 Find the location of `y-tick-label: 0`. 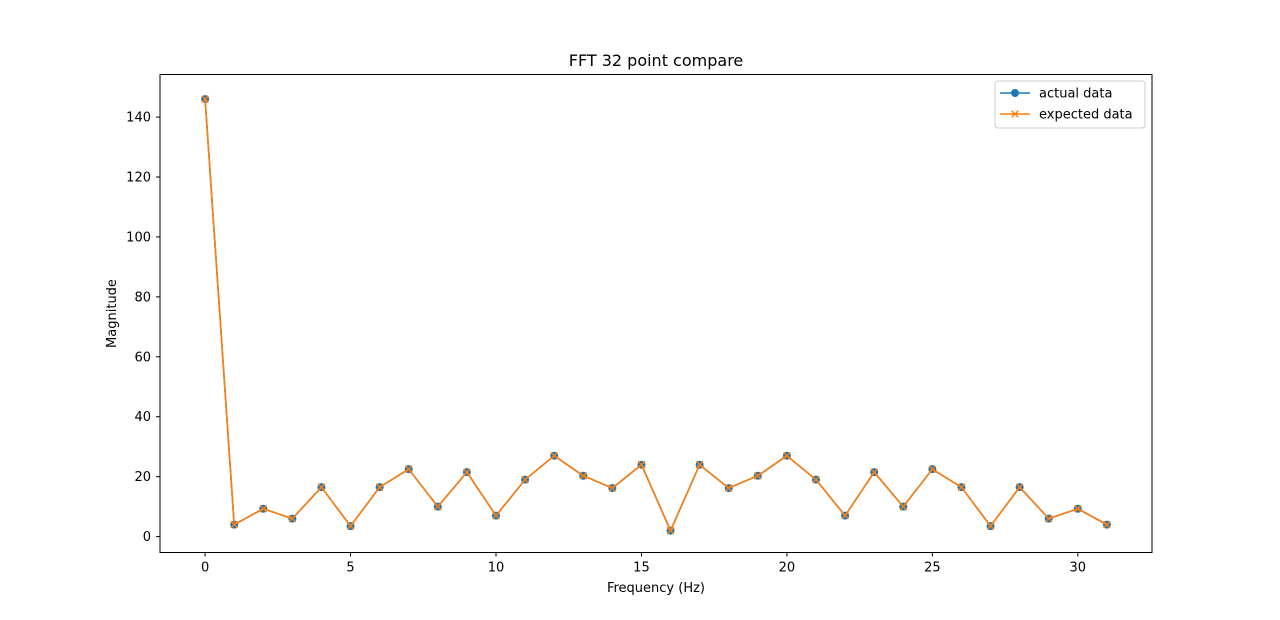

y-tick-label: 0 is located at coordinates (147, 537).